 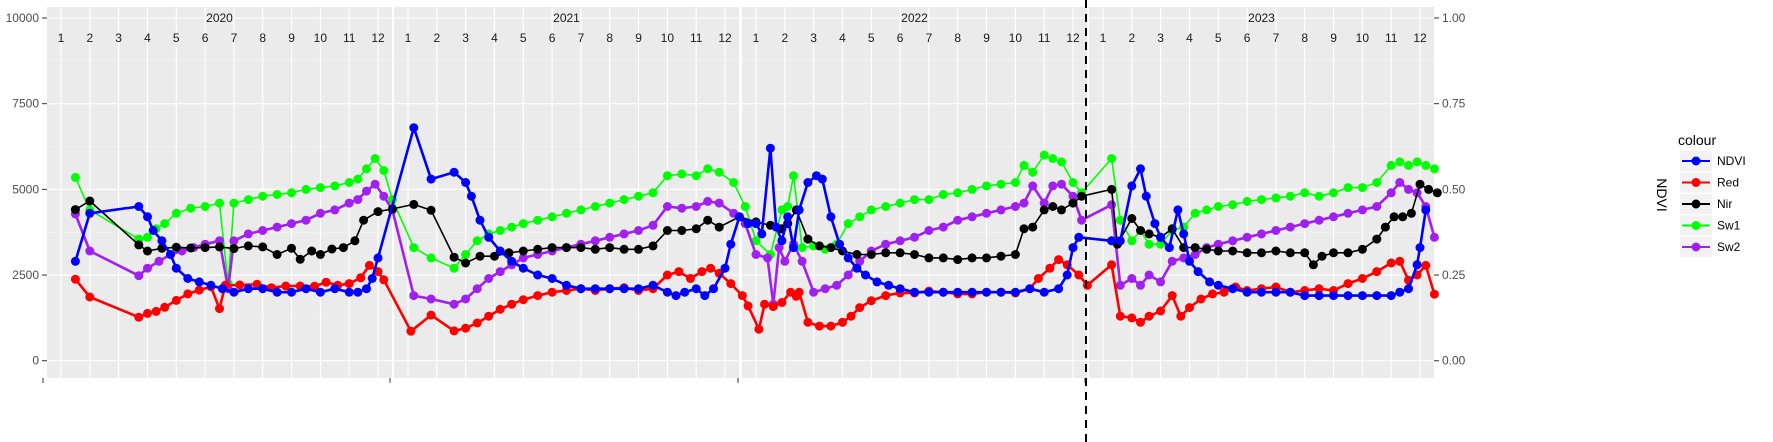 What do you see at coordinates (1724, 204) in the screenshot?
I see `legend-label-nir: Nir` at bounding box center [1724, 204].